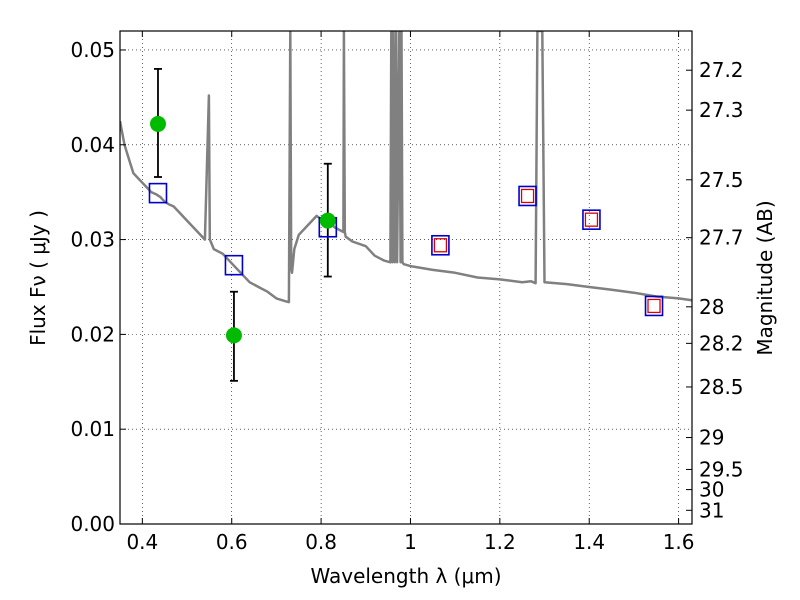  Describe the element at coordinates (589, 542) in the screenshot. I see `x-tick-label: 1.4` at that location.